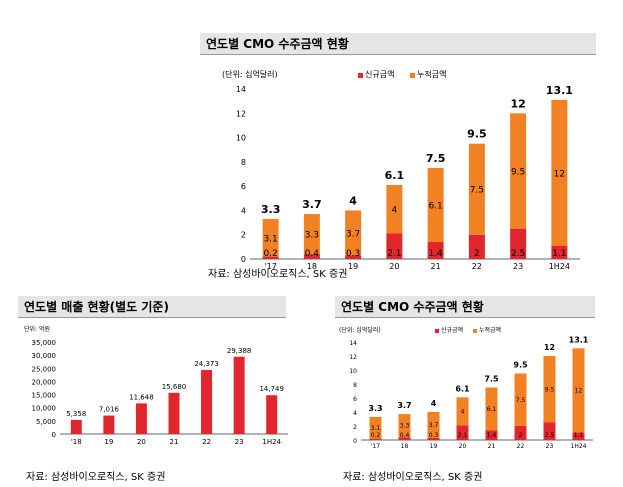 Image resolution: width=623 pixels, height=487 pixels. What do you see at coordinates (517, 103) in the screenshot?
I see `bar-total-label: 12` at bounding box center [517, 103].